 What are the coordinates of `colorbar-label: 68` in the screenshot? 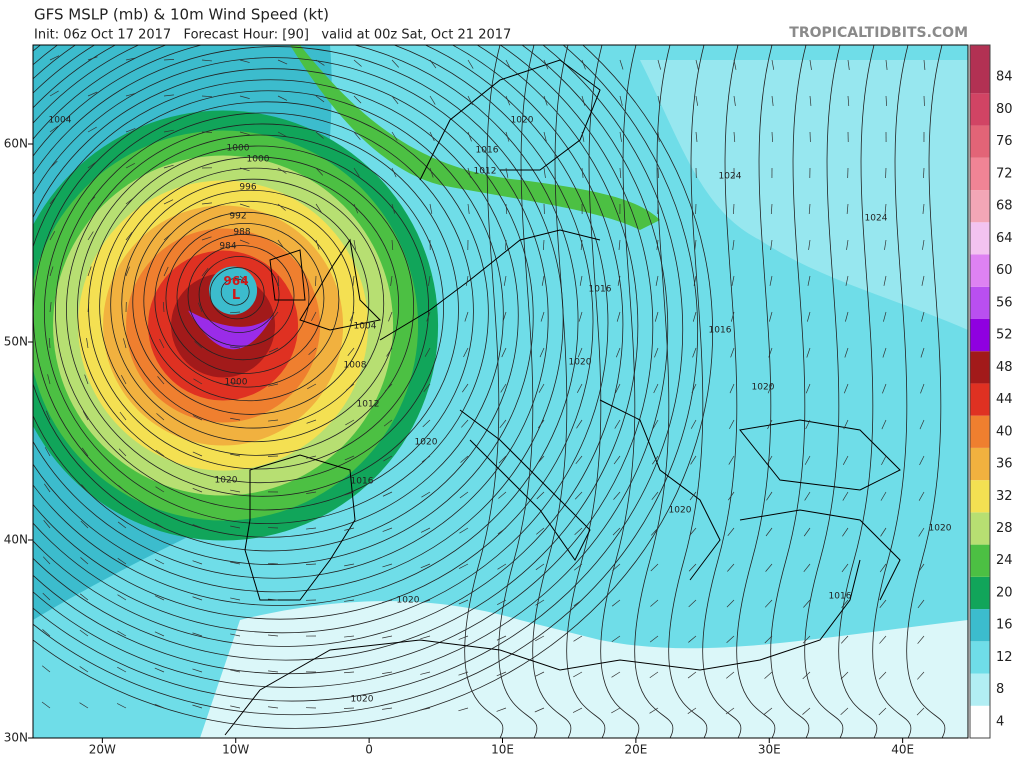 It's located at (1004, 206).